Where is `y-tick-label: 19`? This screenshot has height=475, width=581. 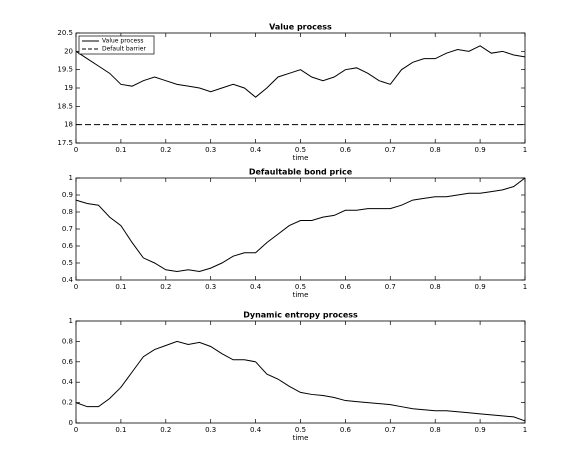 y-tick-label: 19 is located at coordinates (68, 88).